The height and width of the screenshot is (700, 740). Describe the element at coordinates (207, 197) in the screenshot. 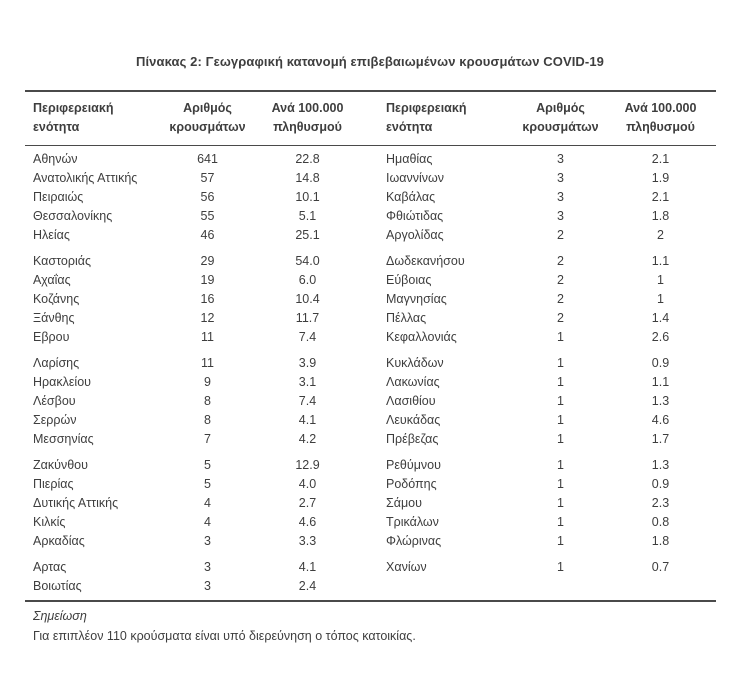

I see `cell-cases: 56` at that location.